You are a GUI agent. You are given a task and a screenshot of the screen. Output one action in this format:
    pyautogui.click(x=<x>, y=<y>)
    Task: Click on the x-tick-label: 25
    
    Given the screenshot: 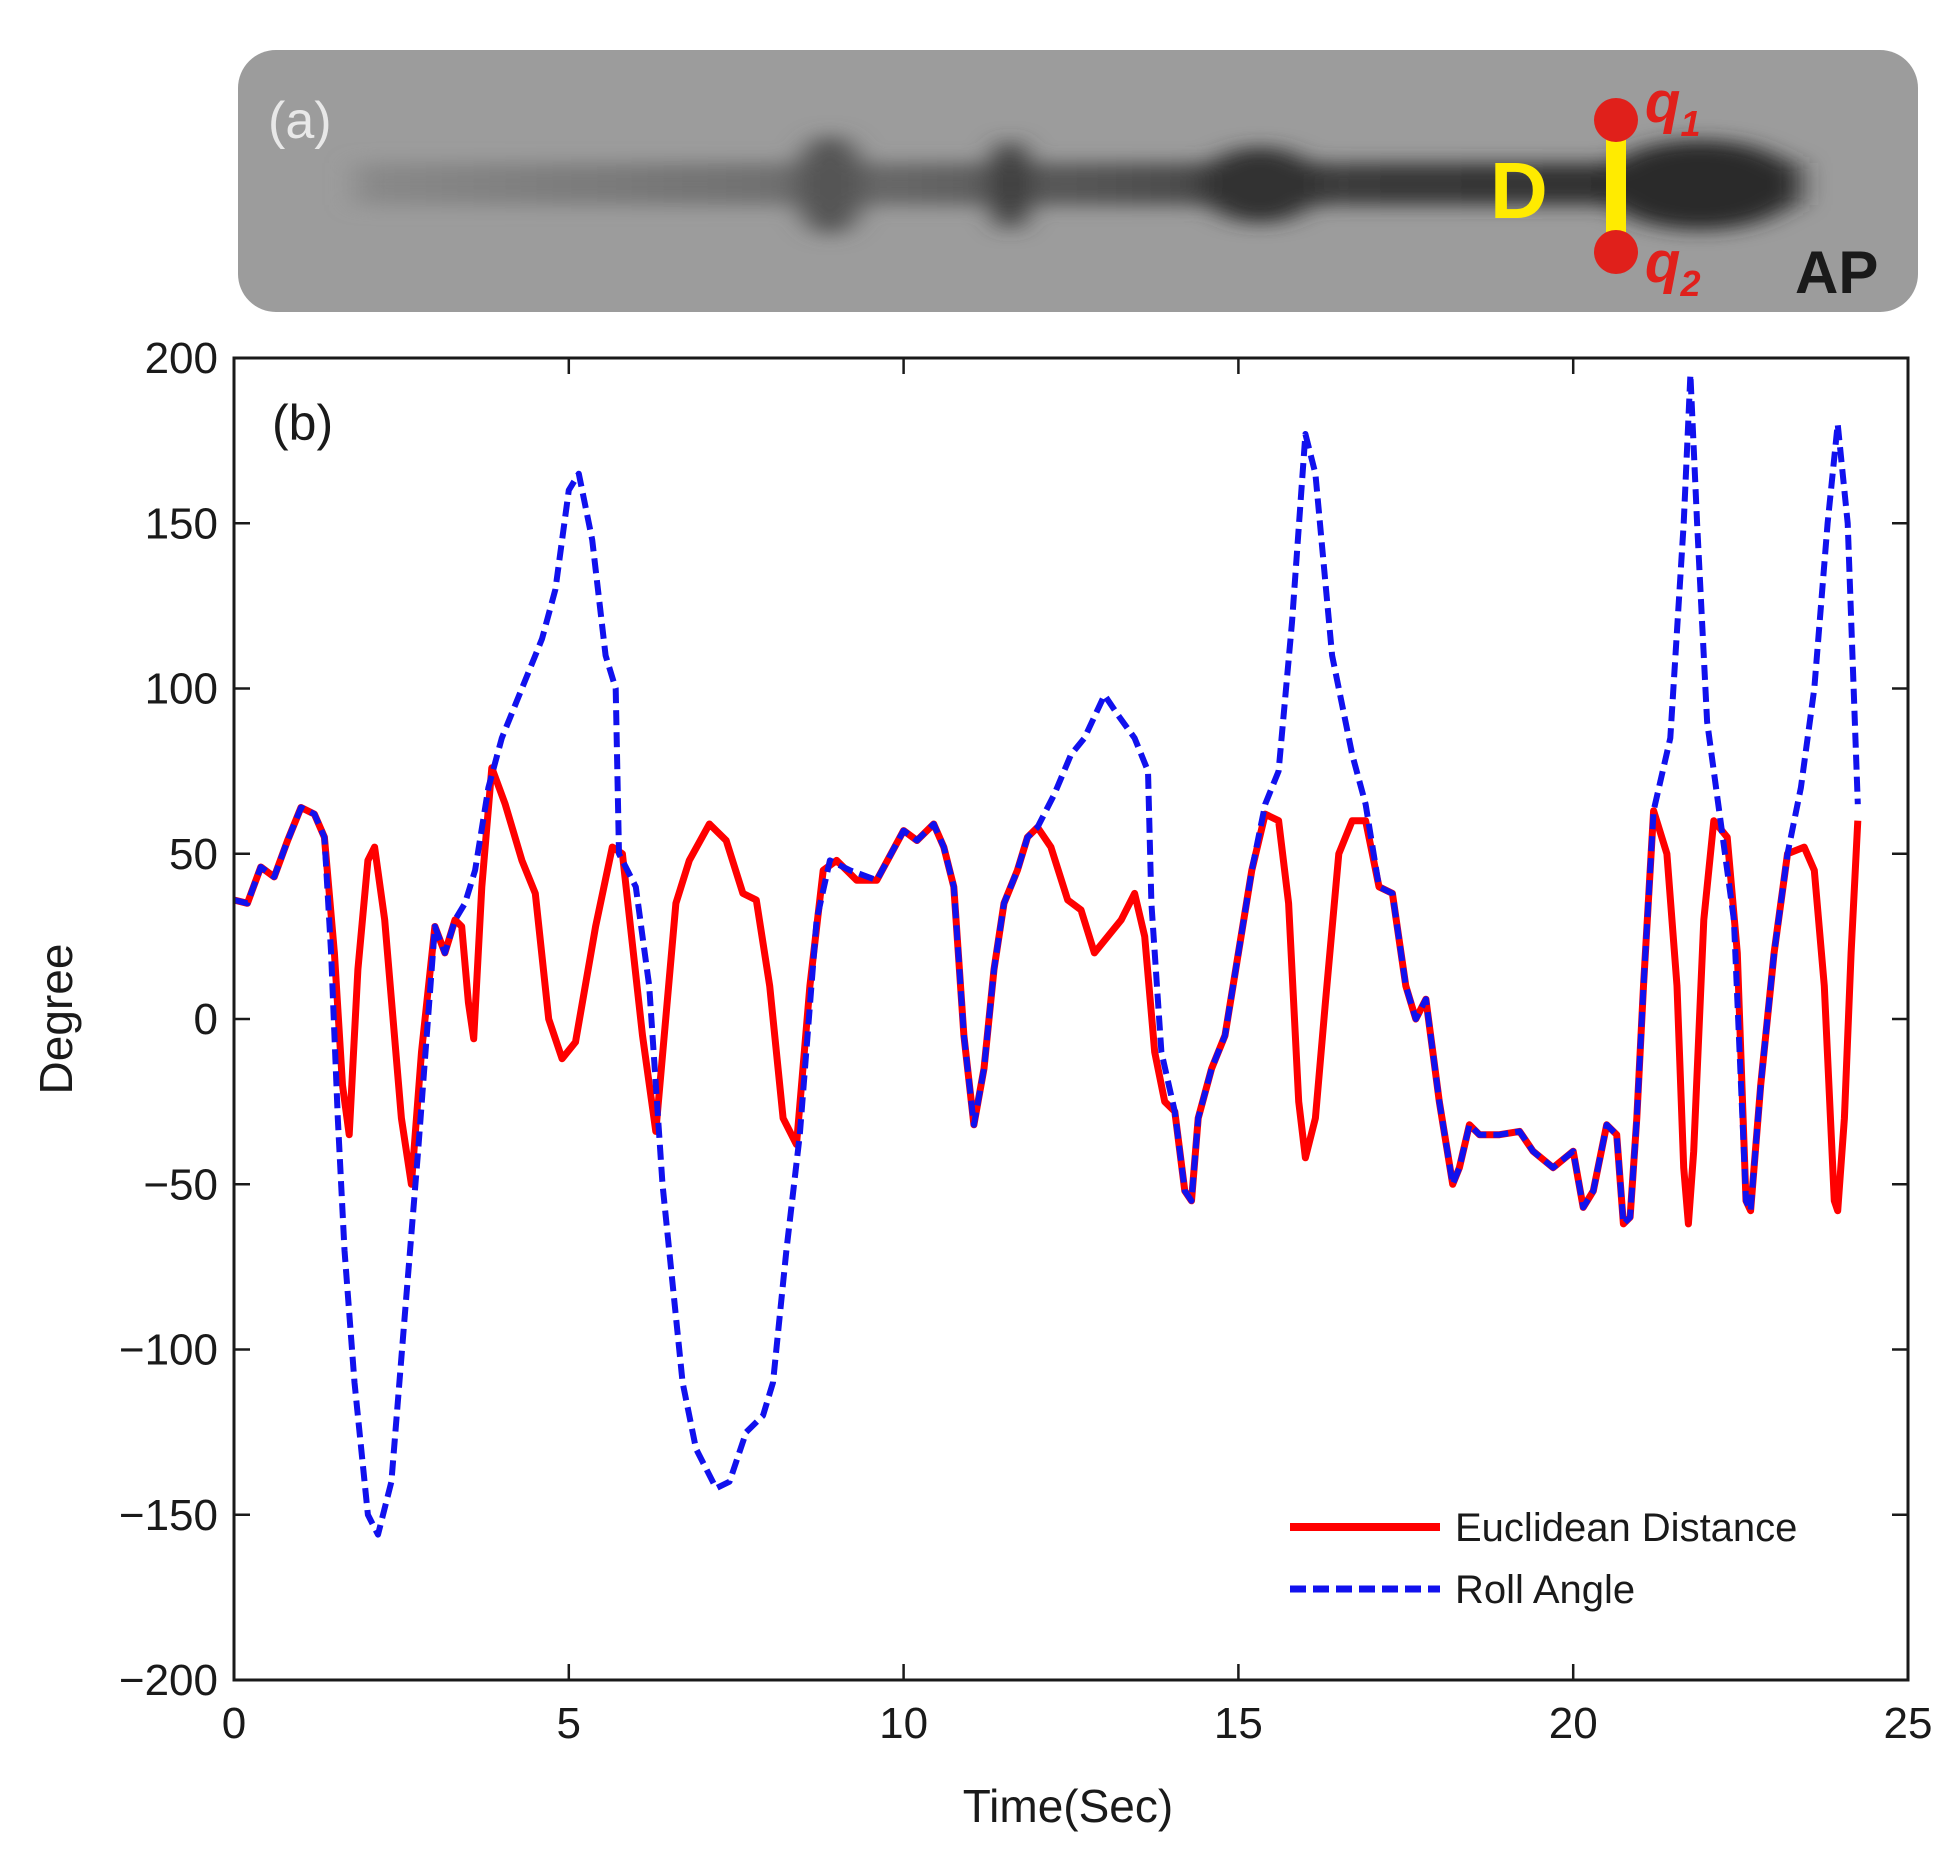 What is the action you would take?
    pyautogui.click(x=1908, y=1723)
    